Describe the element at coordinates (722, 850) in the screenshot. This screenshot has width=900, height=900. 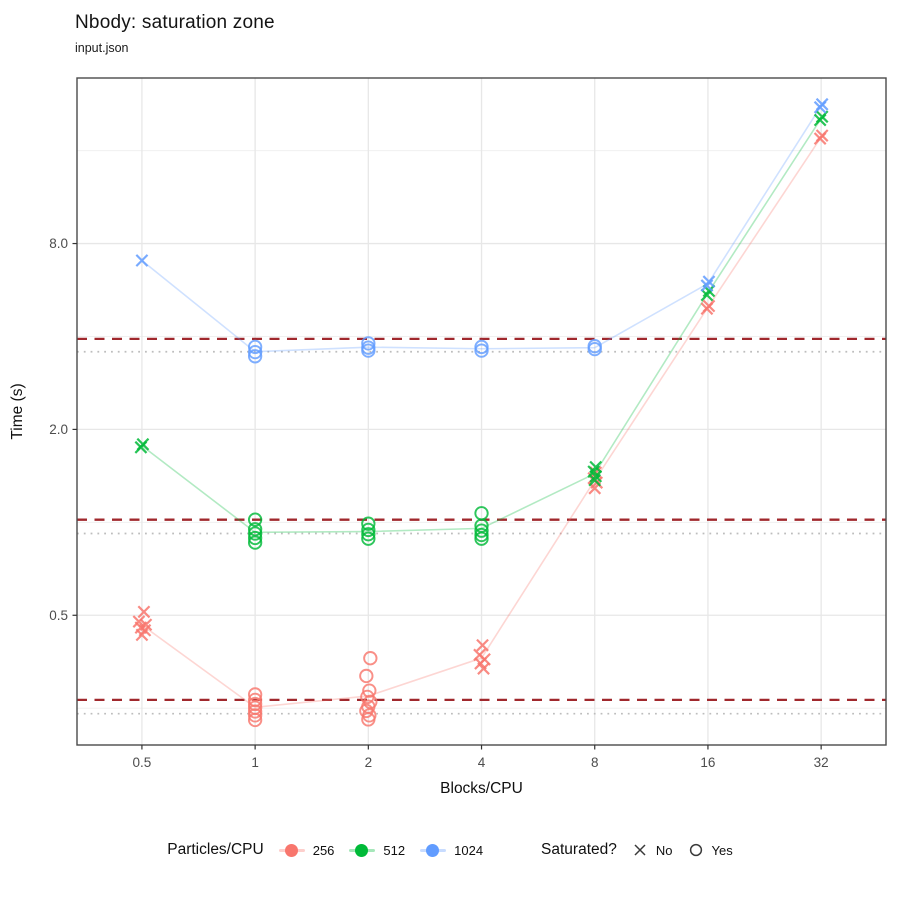
I see `legend-item-yes-label: Yes` at that location.